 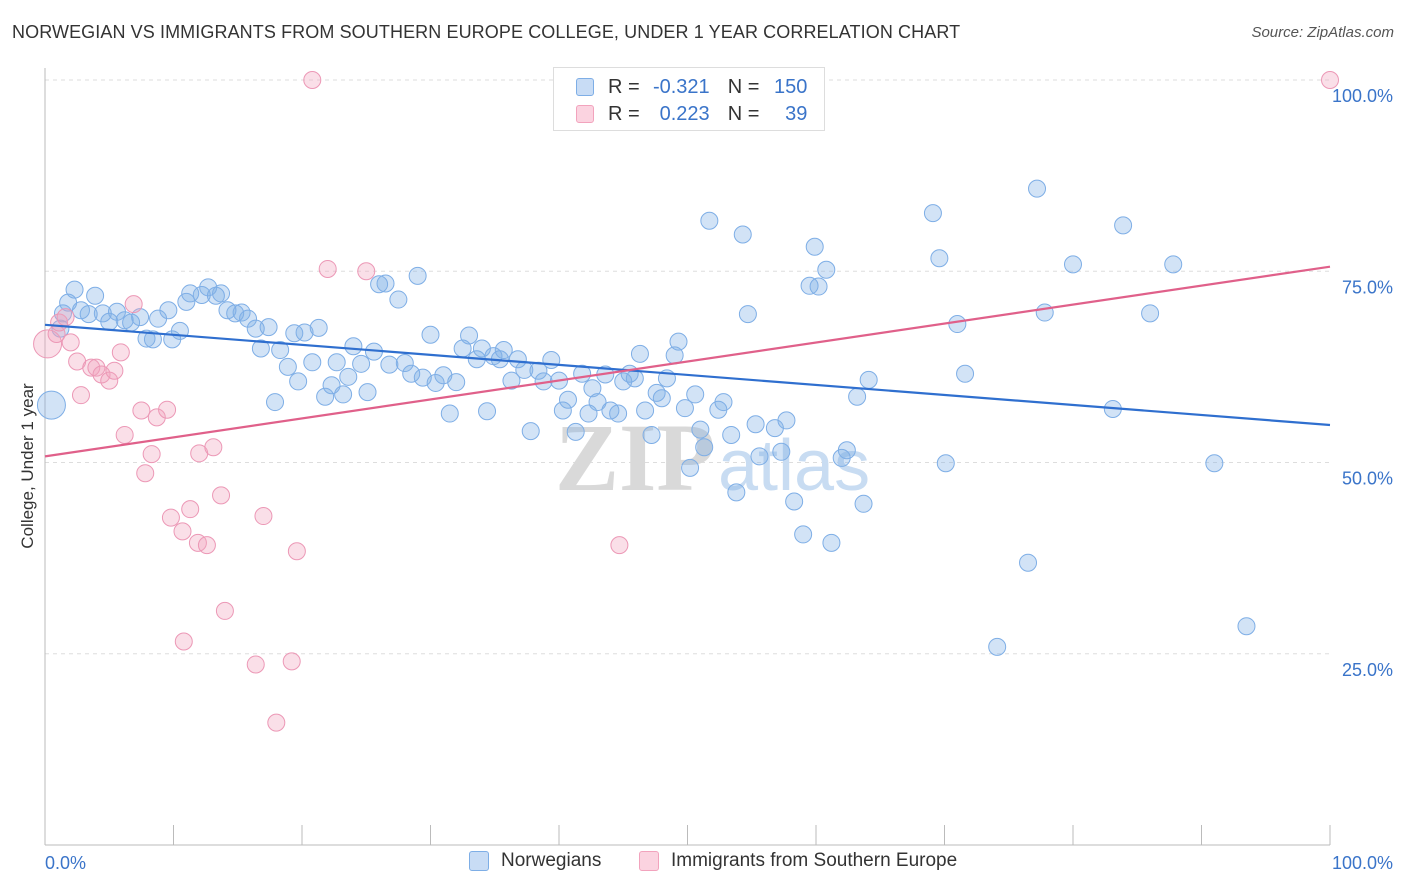 What do you see at coordinates (814, 860) in the screenshot?
I see `legend-label: Immigrants from Southern Europe` at bounding box center [814, 860].